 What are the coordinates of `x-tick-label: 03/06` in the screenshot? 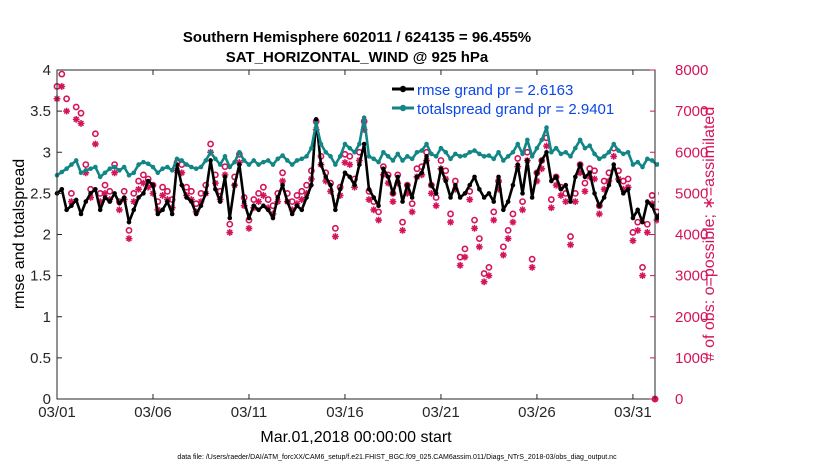 It's located at (153, 412).